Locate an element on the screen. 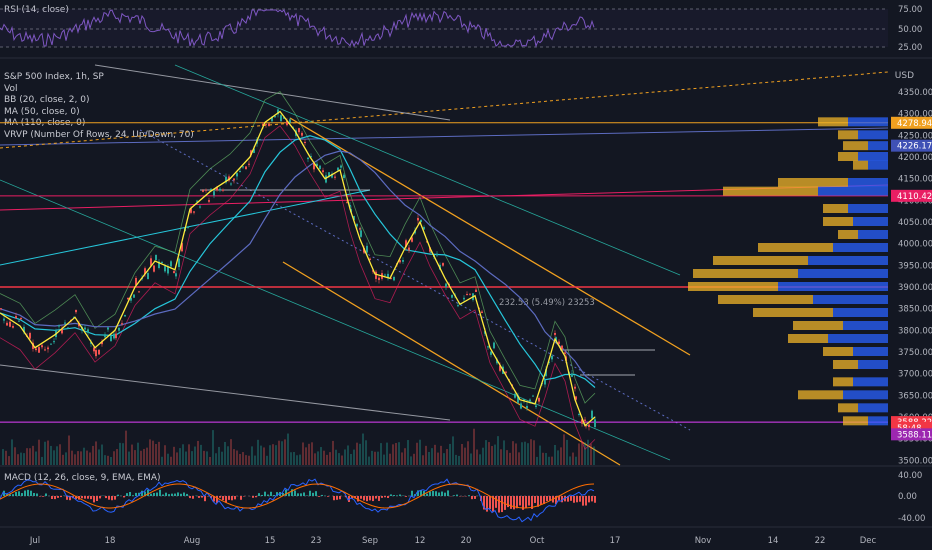  rsi-band is located at coordinates (444, 28).